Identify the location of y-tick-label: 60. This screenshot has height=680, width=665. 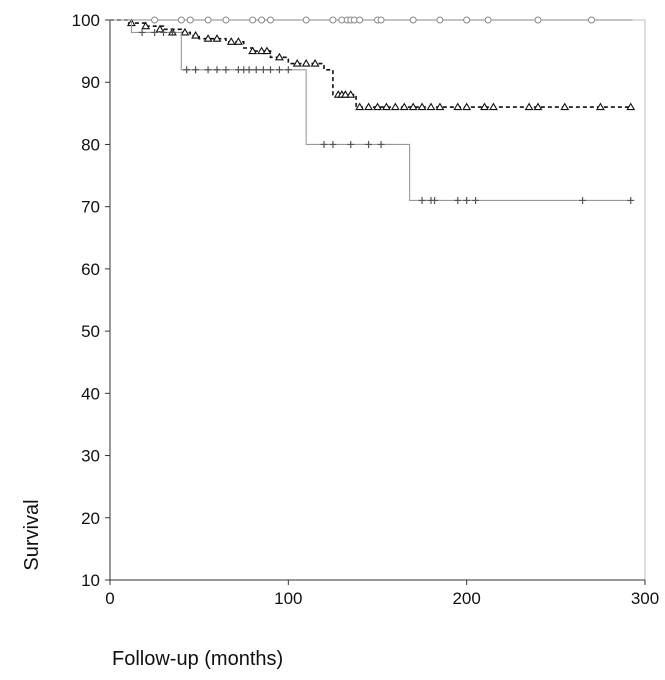
(90, 269).